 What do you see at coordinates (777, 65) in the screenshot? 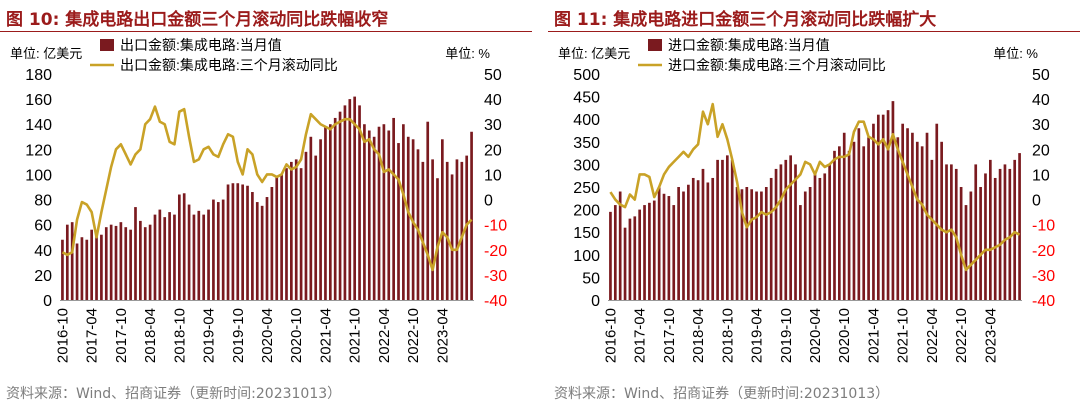
I see `legend-line-label: 进口金额:集成电路:三个月滚动同比` at bounding box center [777, 65].